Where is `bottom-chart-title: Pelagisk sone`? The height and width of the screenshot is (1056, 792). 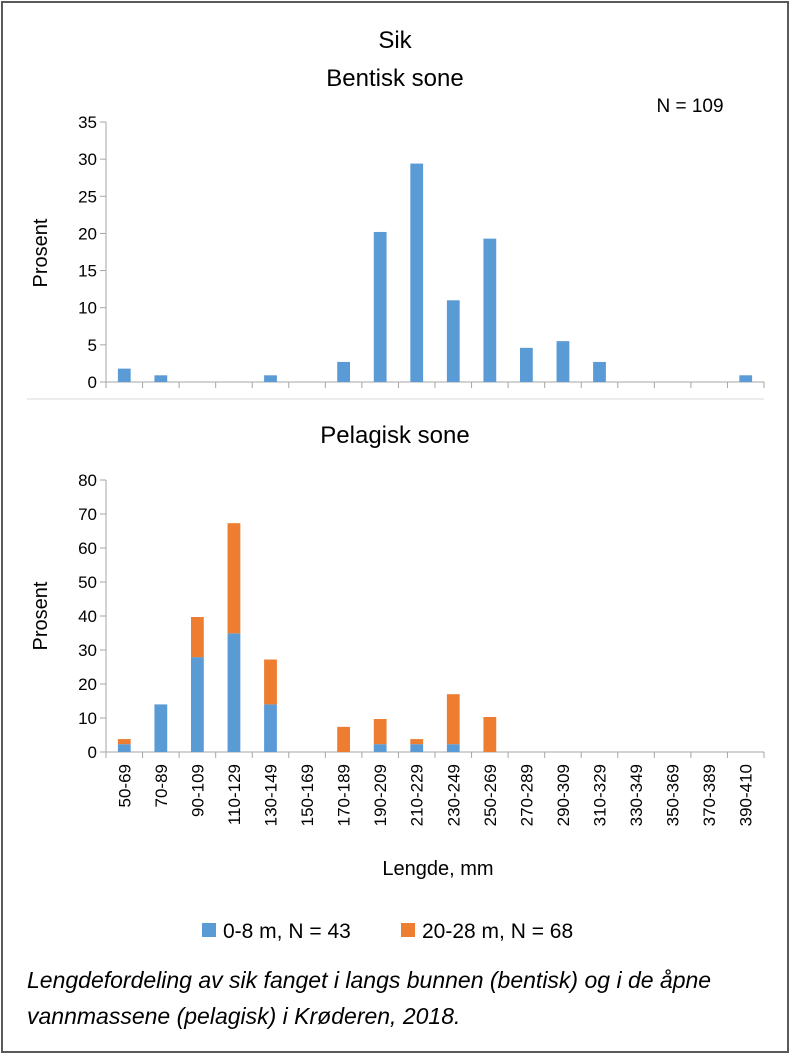
bottom-chart-title: Pelagisk sone is located at coordinates (394, 435).